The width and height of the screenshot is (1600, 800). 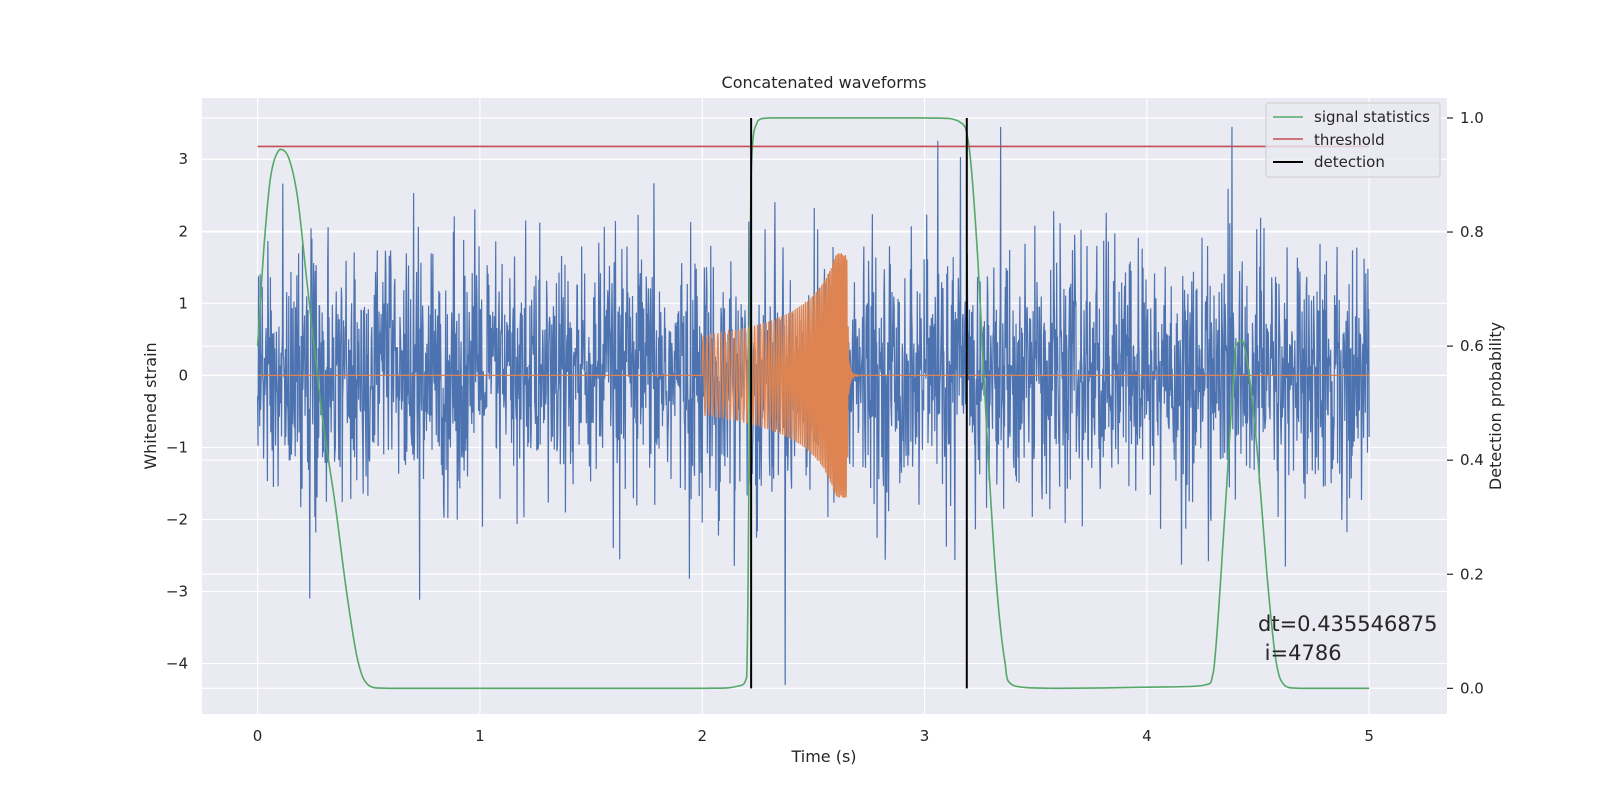 What do you see at coordinates (150, 405) in the screenshot?
I see `y-axis-label: Whitened strain` at bounding box center [150, 405].